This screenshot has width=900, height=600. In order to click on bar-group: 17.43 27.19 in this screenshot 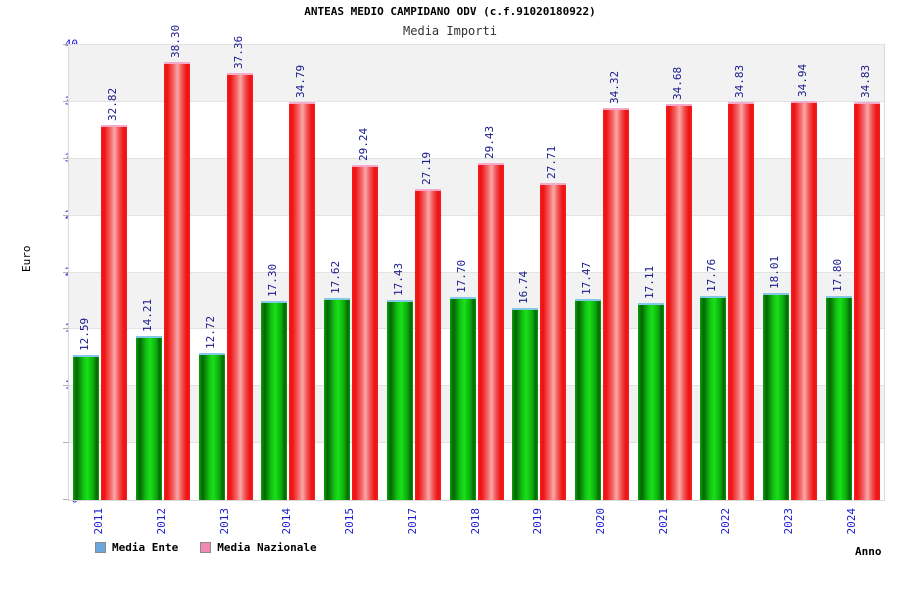, I will do `click(413, 272)`.